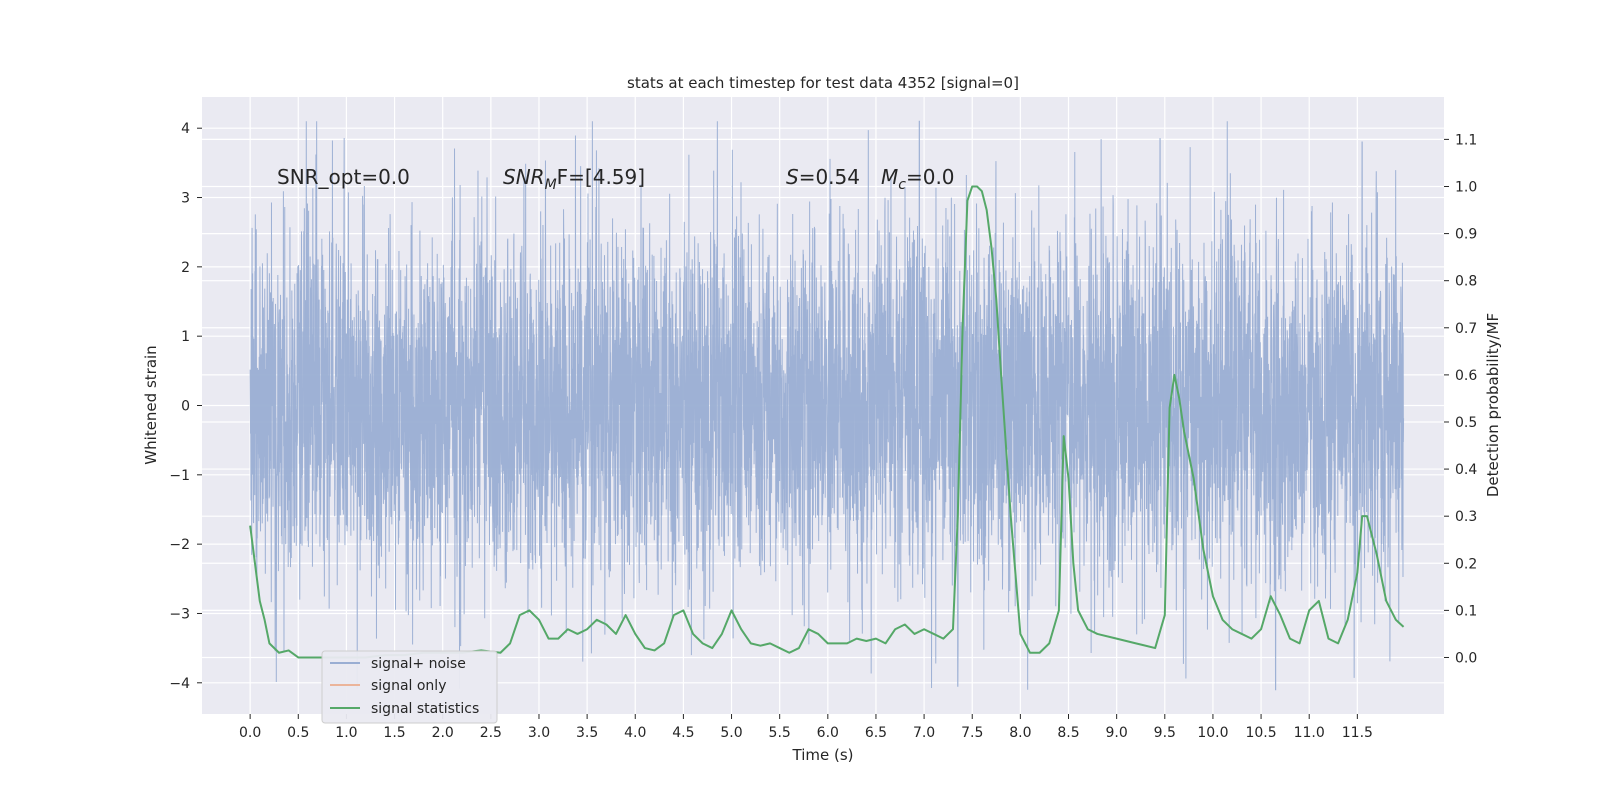 Image resolution: width=1600 pixels, height=800 pixels. I want to click on x-tick-label: 9.5, so click(1165, 733).